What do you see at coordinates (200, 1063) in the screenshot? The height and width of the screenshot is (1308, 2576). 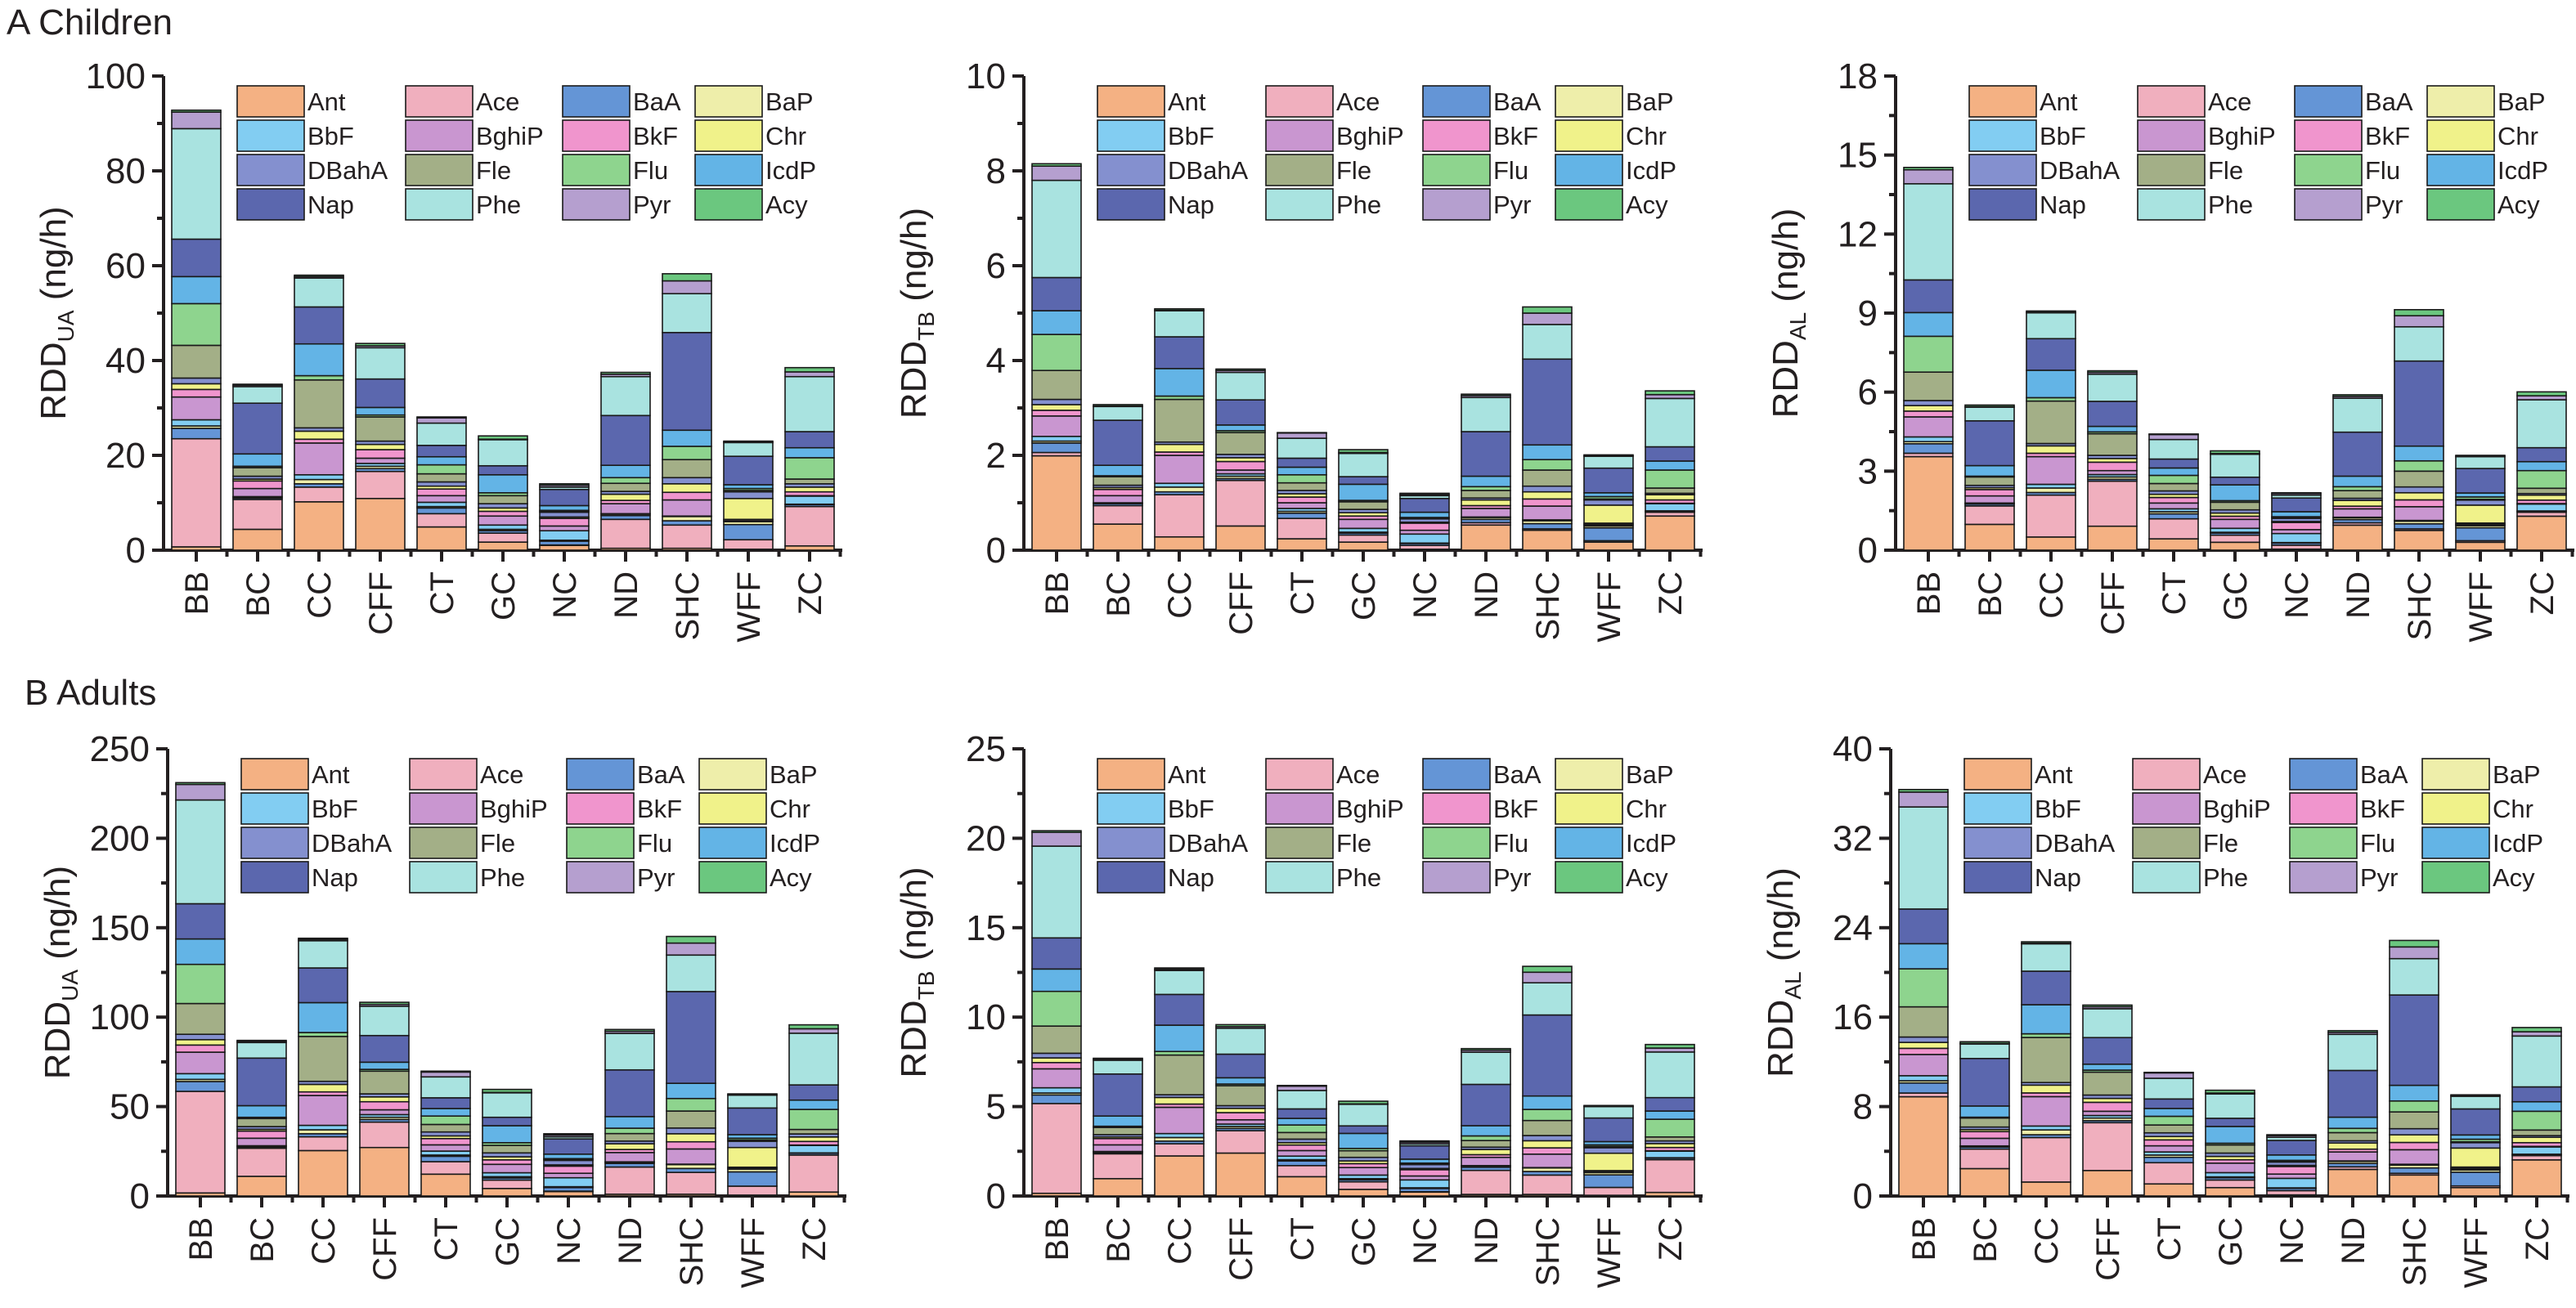 I see `bar-segment-BB-BghiP` at bounding box center [200, 1063].